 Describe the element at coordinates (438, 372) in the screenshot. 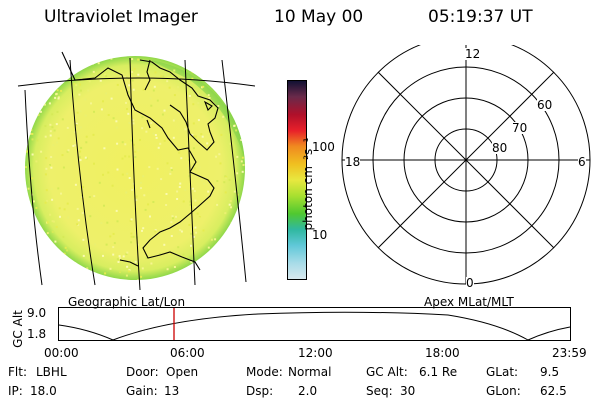

I see `gcalt-value: 6.1 Re` at that location.